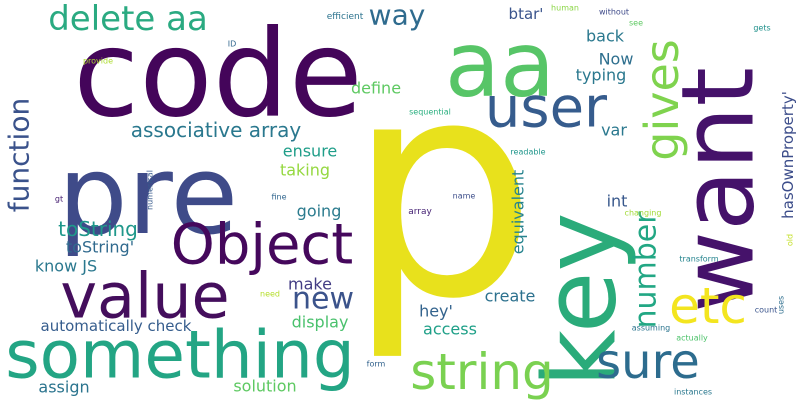  I want to click on word-22: know JS, so click(66, 266).